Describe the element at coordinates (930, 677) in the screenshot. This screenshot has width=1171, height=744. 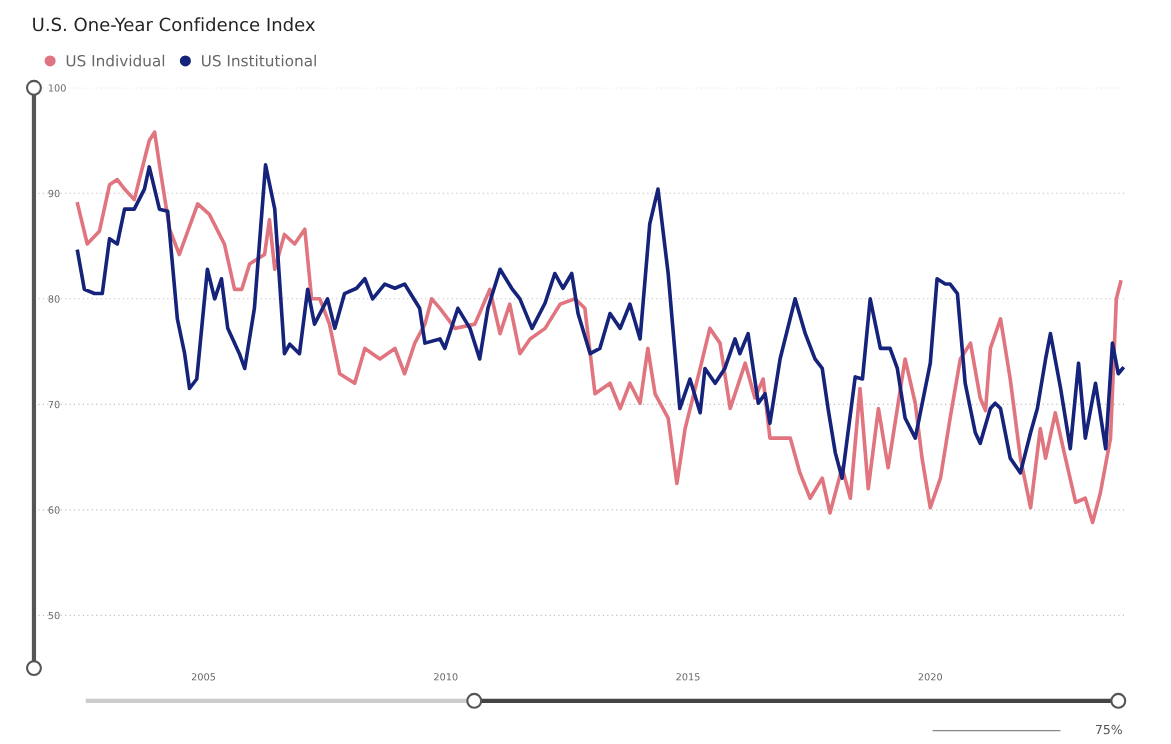
I see `x-tick-label: 2020` at that location.